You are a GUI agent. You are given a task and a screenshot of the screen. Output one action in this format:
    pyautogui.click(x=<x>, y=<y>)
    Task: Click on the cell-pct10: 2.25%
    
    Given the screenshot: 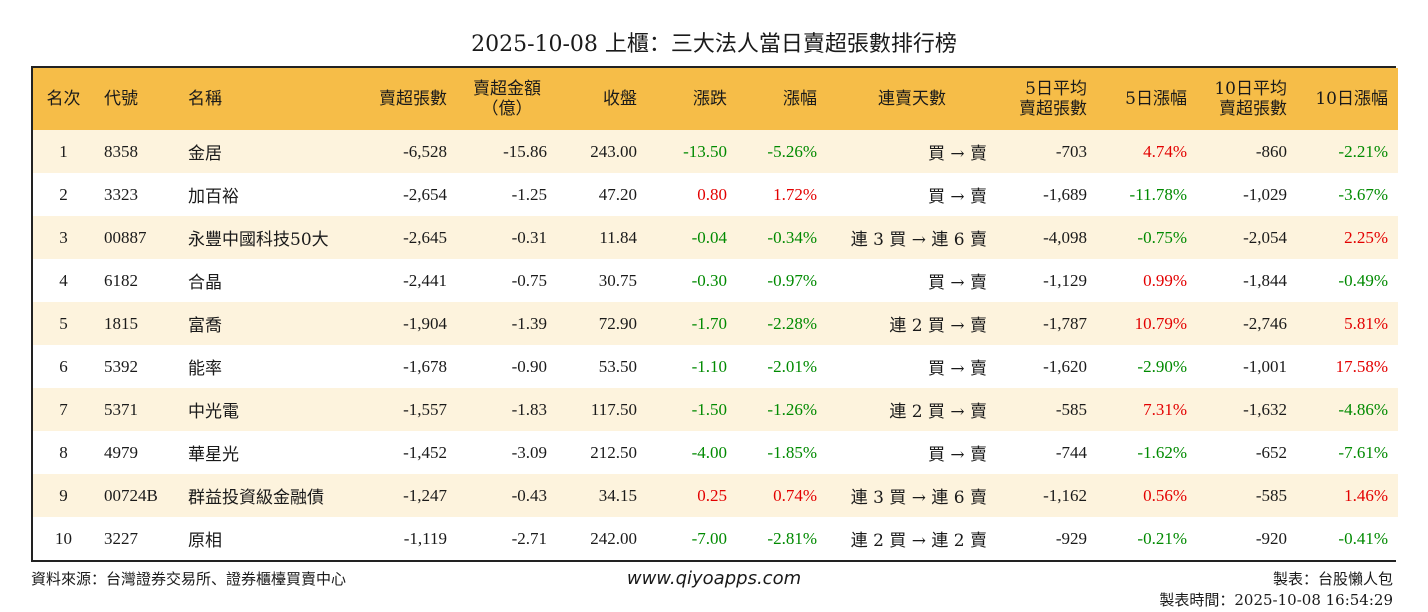 What is the action you would take?
    pyautogui.click(x=1366, y=237)
    